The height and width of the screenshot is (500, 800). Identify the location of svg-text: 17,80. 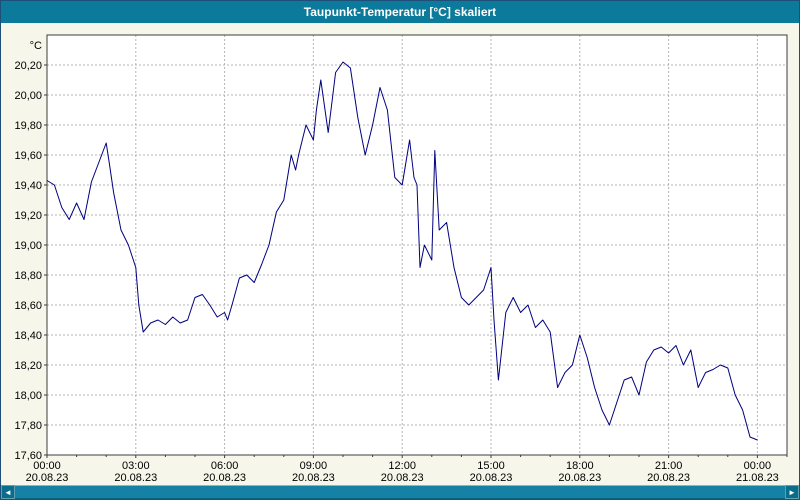
(28, 426).